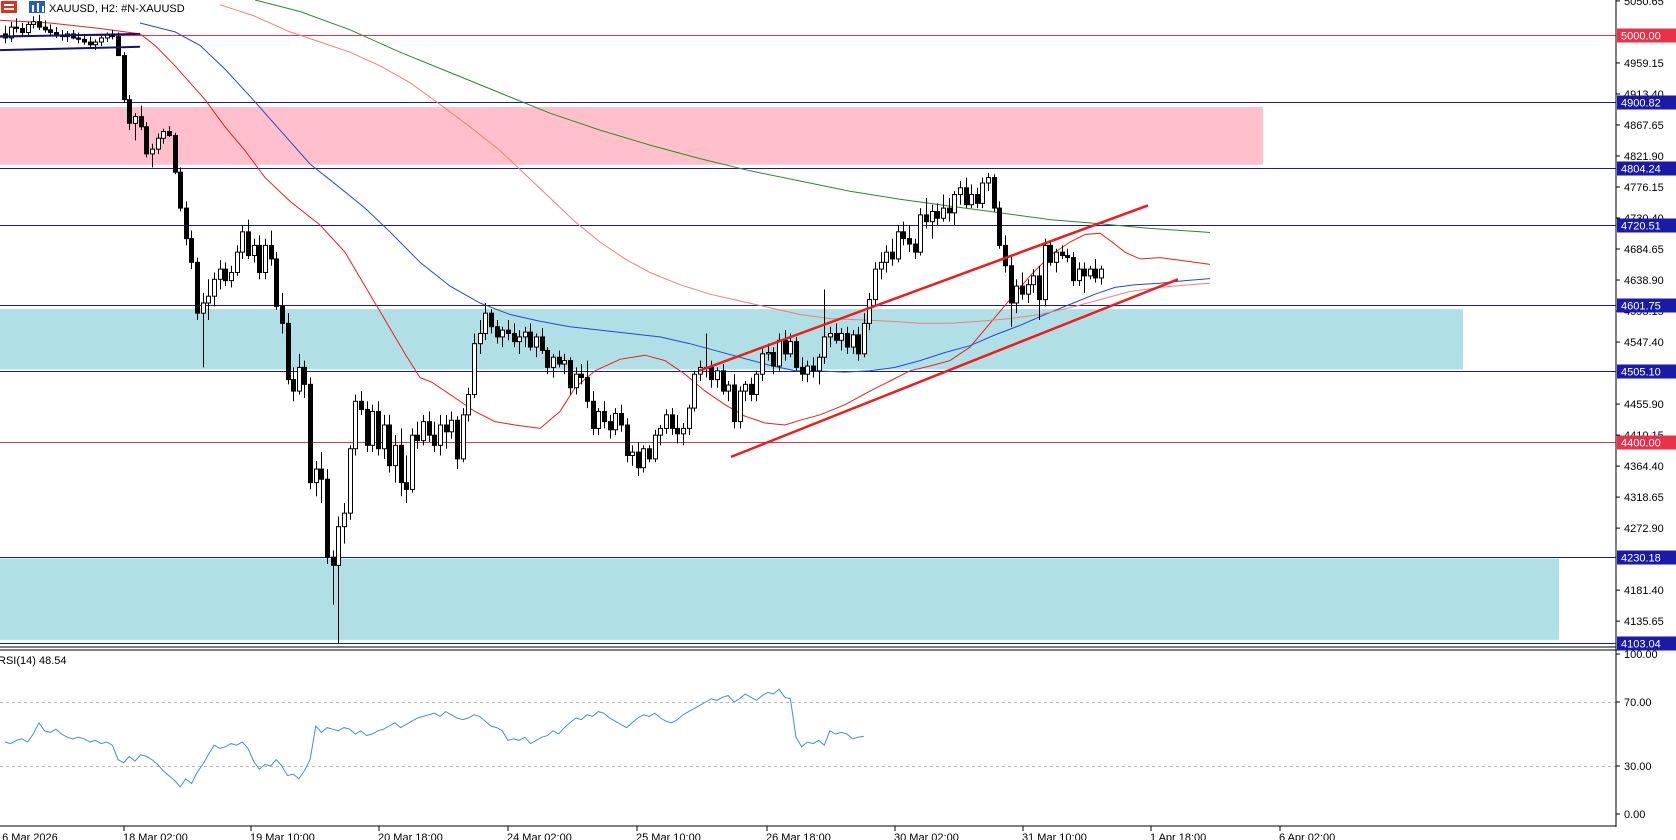  I want to click on rsi-tick-label: 100.00, so click(1641, 655).